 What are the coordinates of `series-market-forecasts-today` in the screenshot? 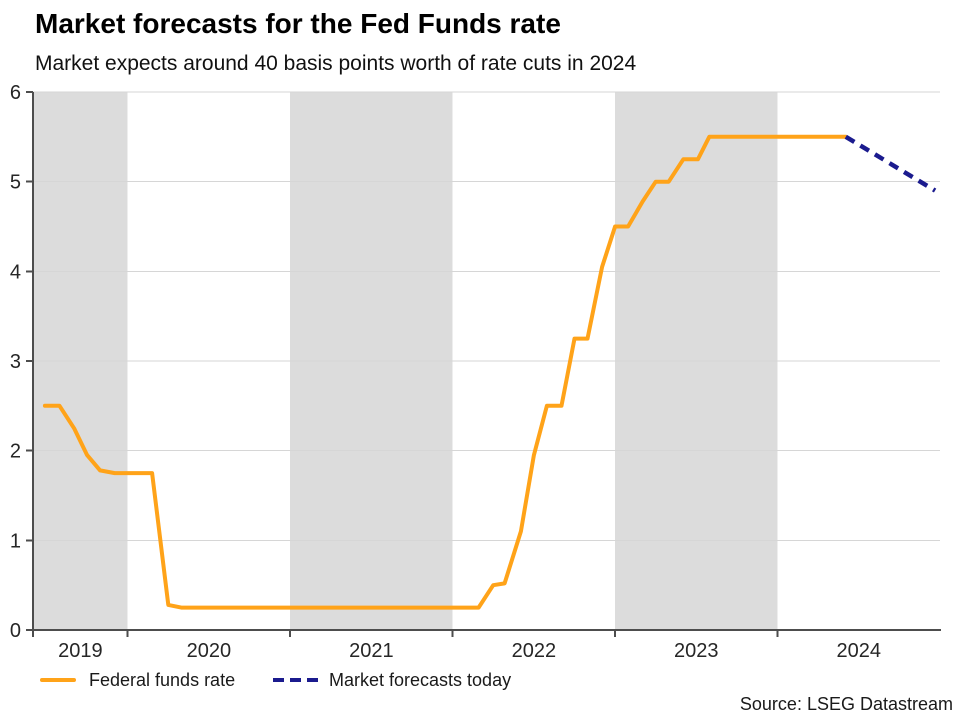 It's located at (890, 163).